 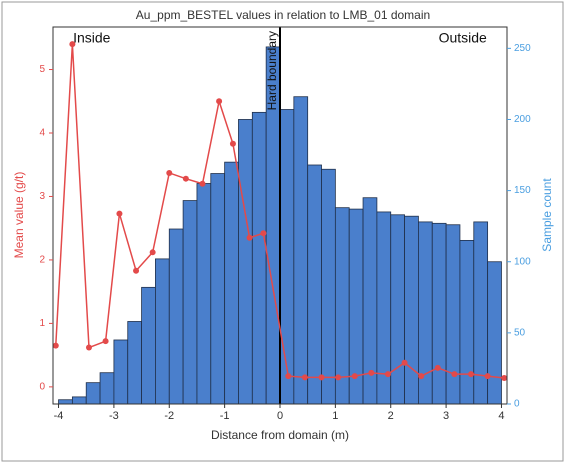 I want to click on y-tick-label: 4, so click(x=42, y=133).